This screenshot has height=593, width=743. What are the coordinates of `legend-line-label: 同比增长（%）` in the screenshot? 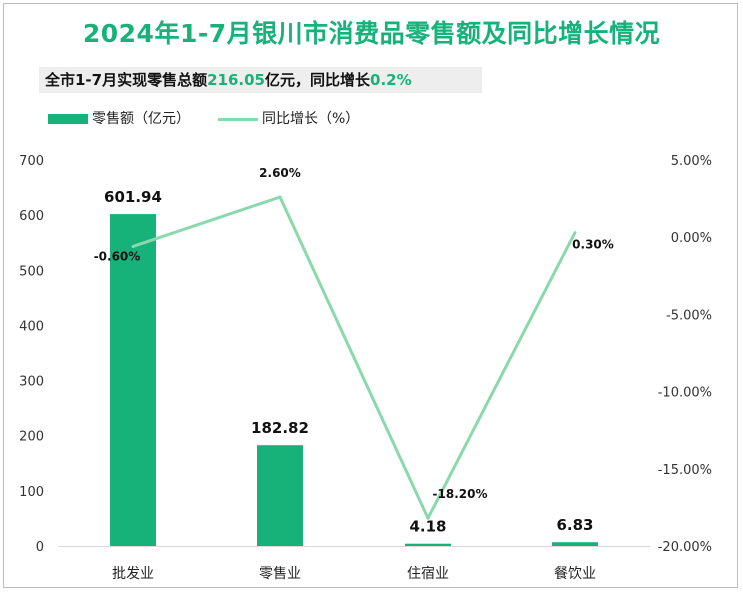 It's located at (311, 119).